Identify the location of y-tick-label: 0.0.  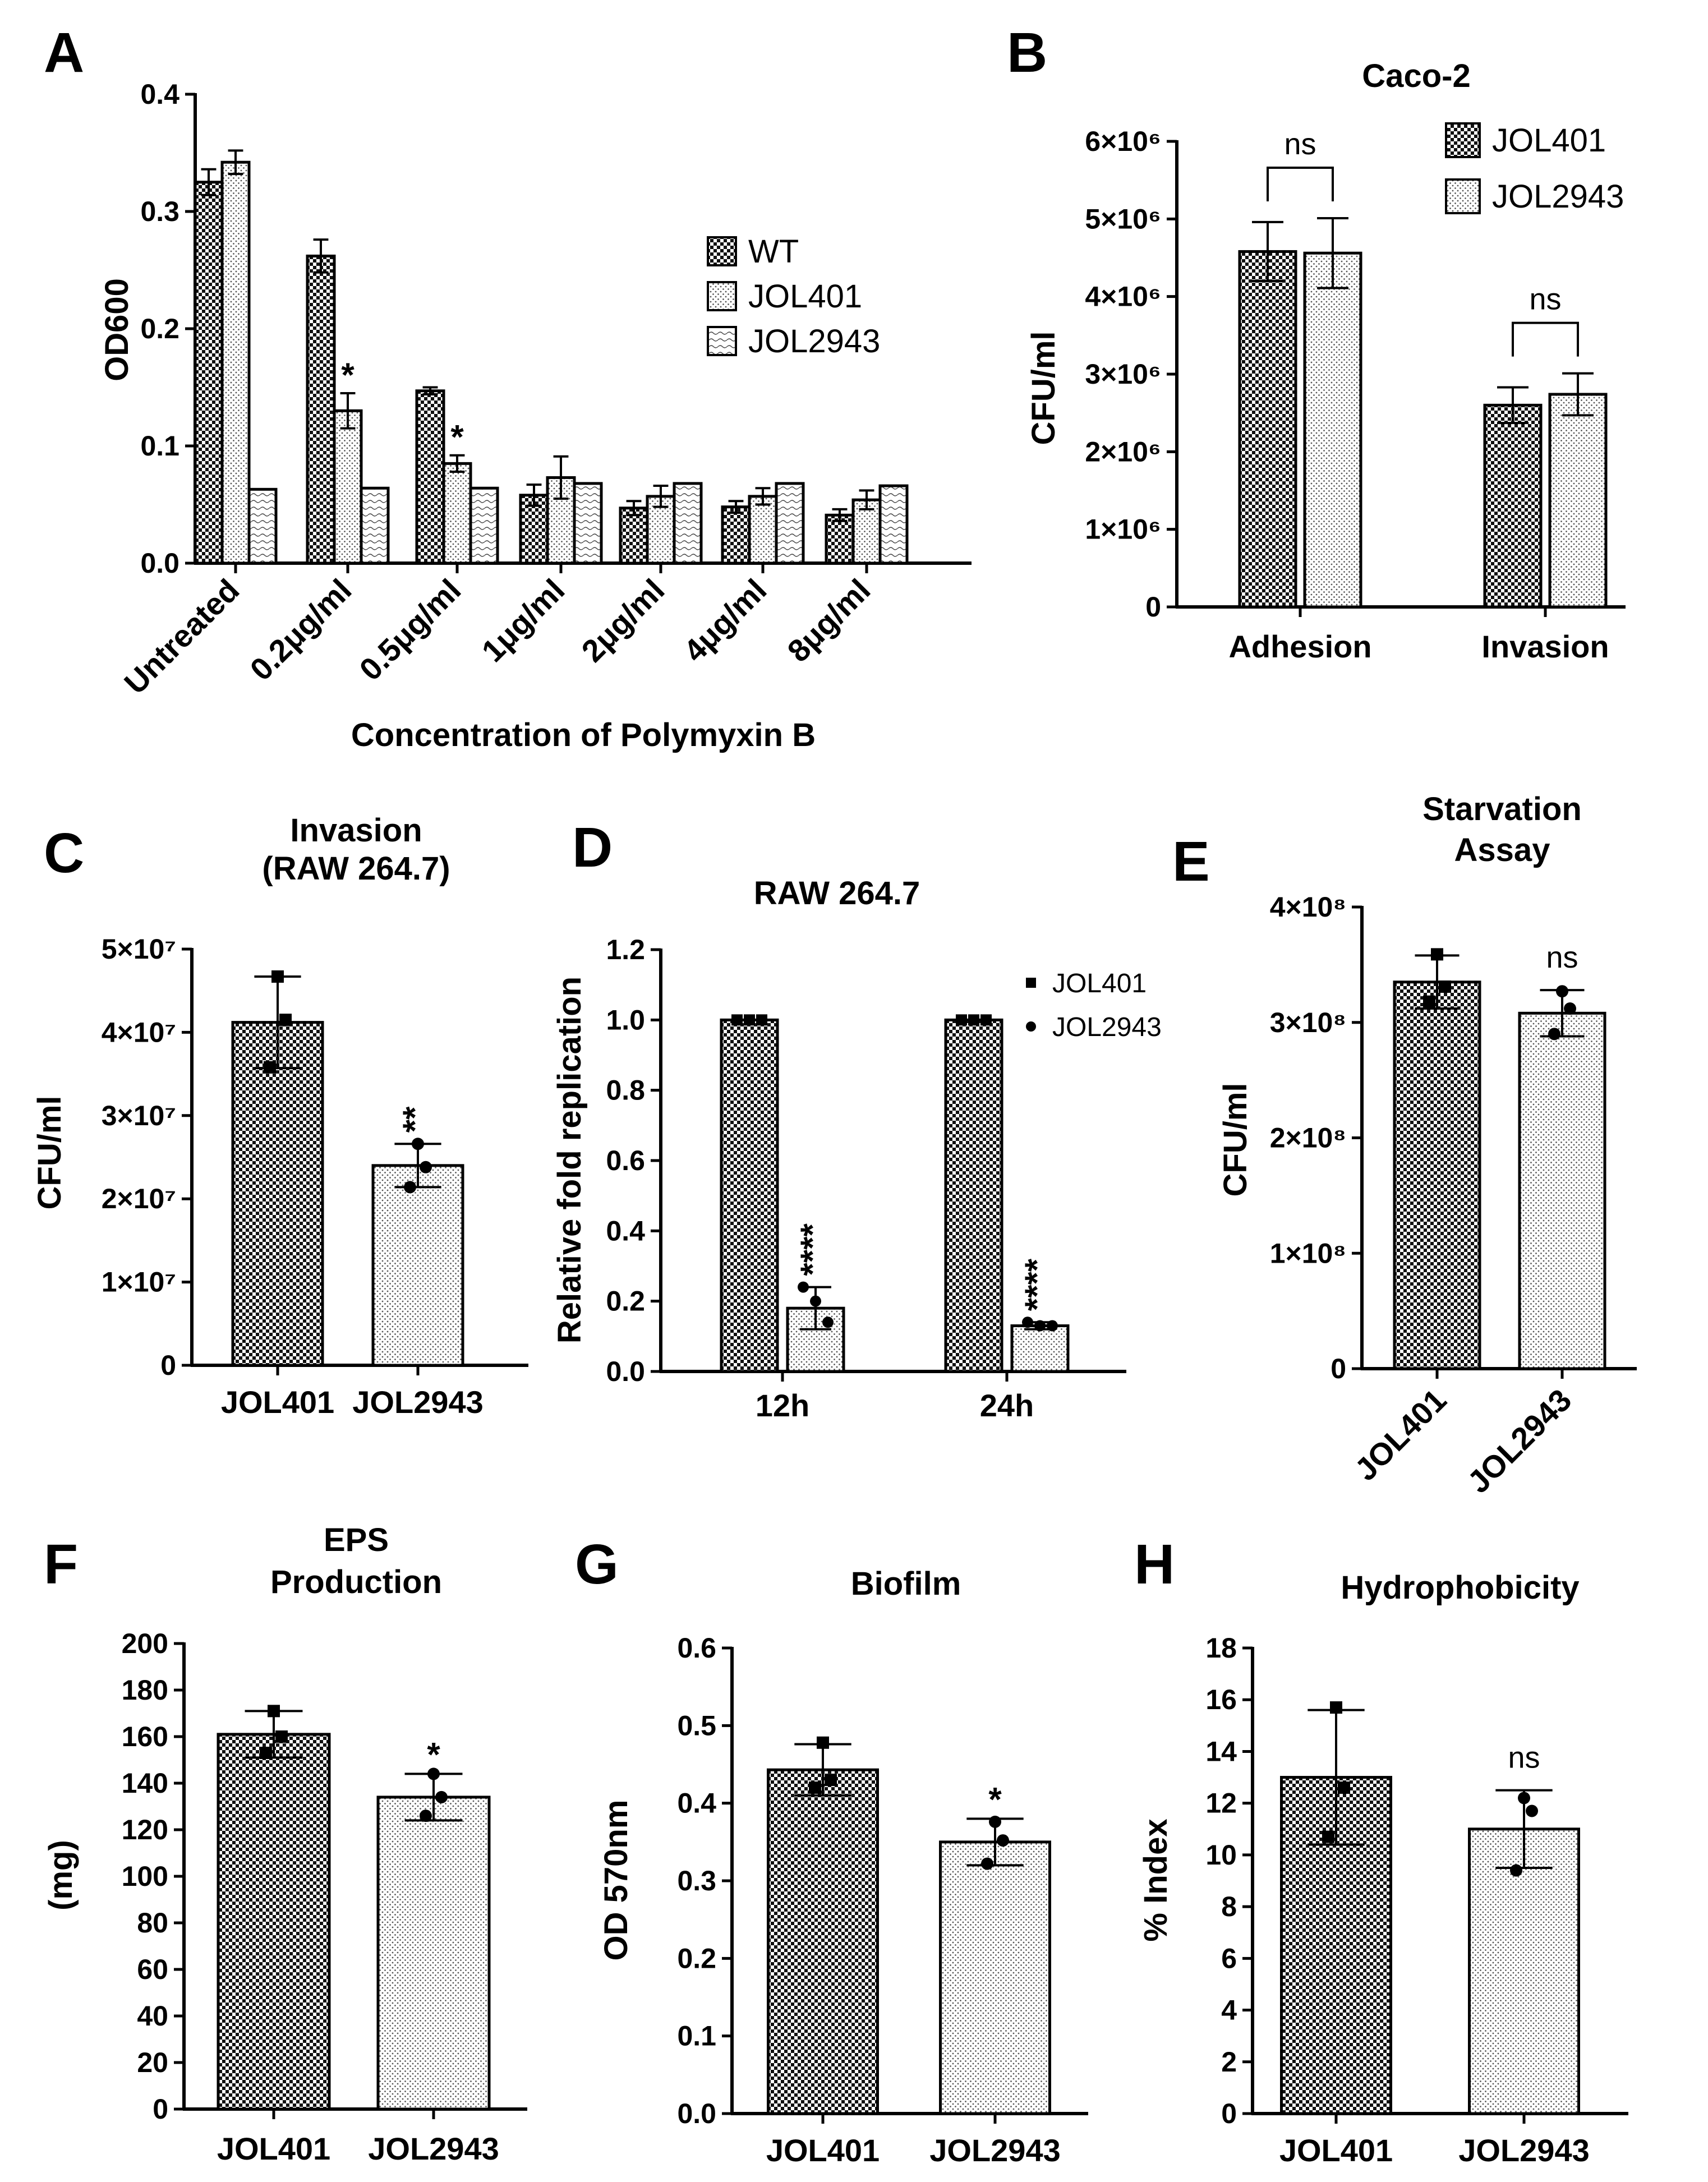
(626, 1372).